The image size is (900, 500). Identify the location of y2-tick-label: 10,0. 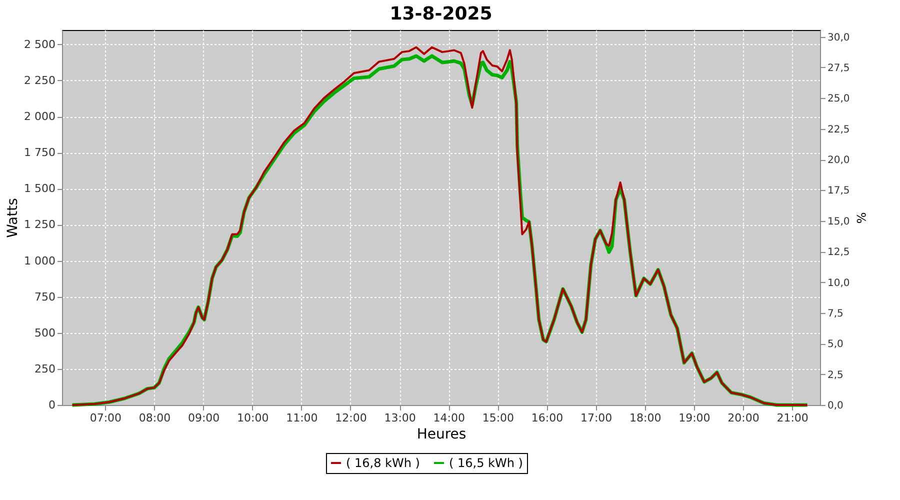
(839, 283).